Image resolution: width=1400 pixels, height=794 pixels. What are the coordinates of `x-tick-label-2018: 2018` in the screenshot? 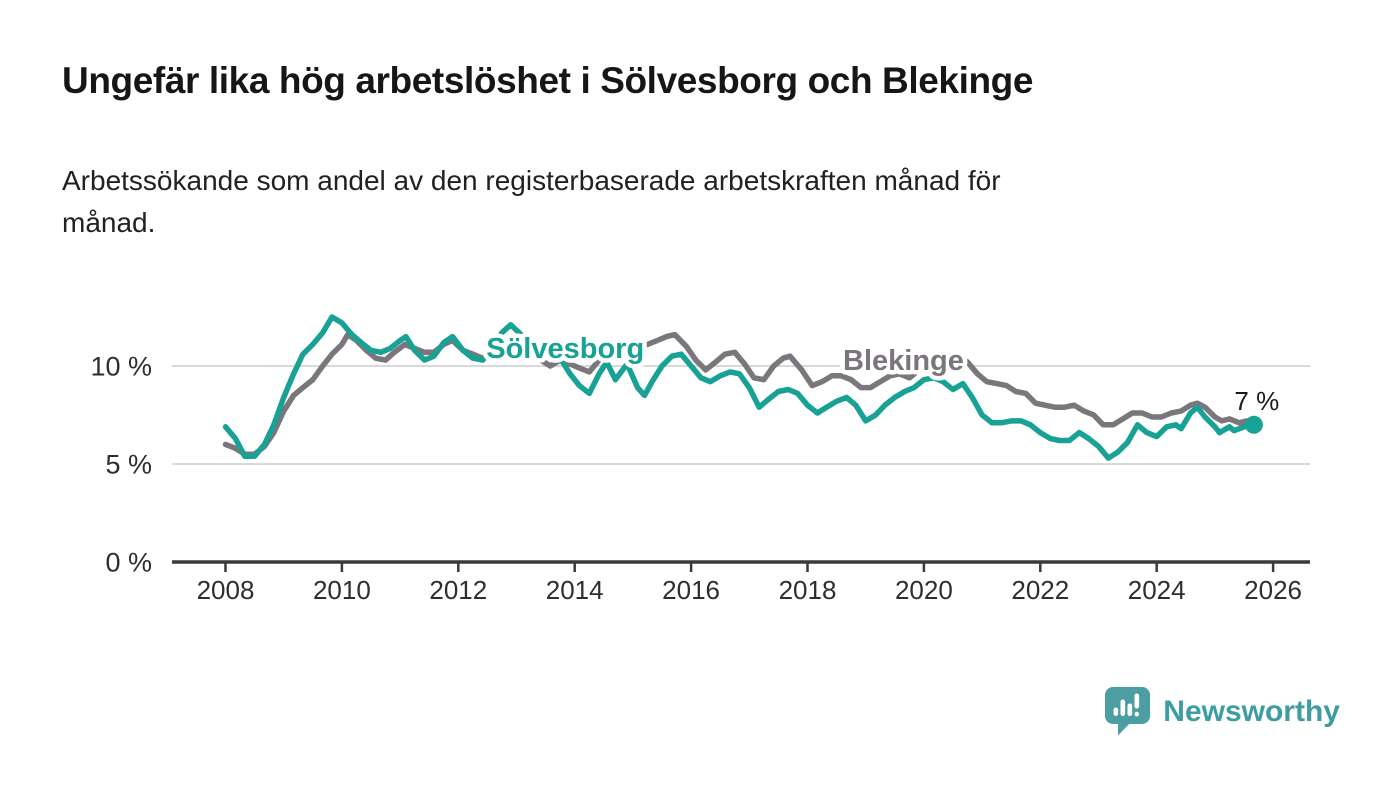 It's located at (808, 590).